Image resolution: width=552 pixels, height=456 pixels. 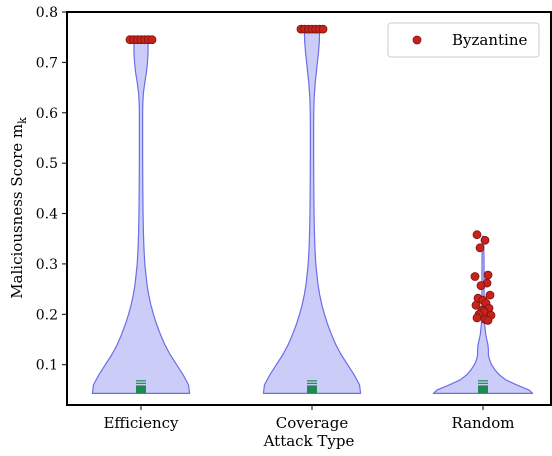 What do you see at coordinates (47, 164) in the screenshot?
I see `y-tick-label: 0.5` at bounding box center [47, 164].